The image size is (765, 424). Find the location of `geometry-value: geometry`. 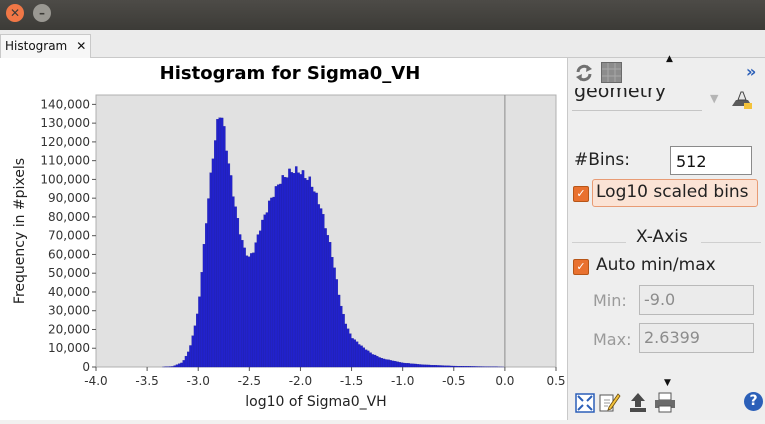

geometry-value: geometry is located at coordinates (620, 95).